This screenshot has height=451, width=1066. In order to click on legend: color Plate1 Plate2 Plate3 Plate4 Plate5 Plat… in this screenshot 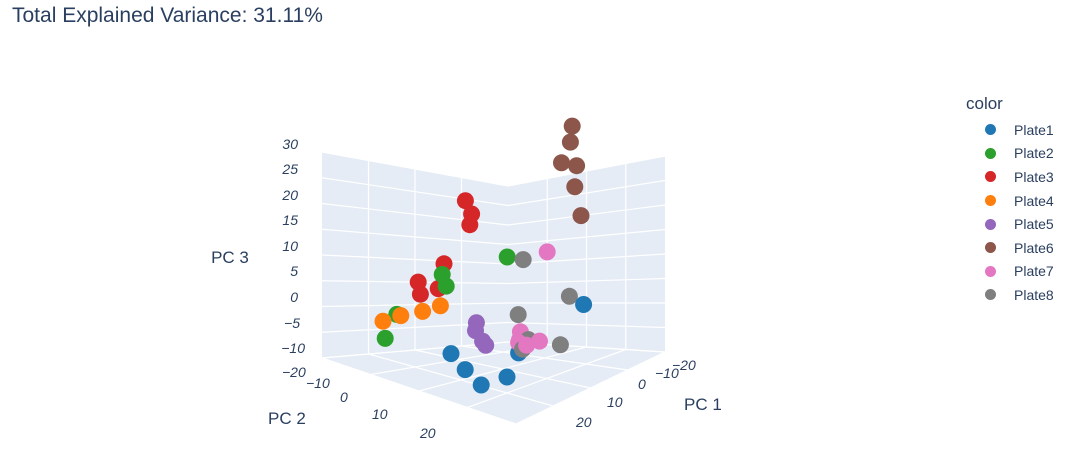, I will do `click(1013, 200)`.